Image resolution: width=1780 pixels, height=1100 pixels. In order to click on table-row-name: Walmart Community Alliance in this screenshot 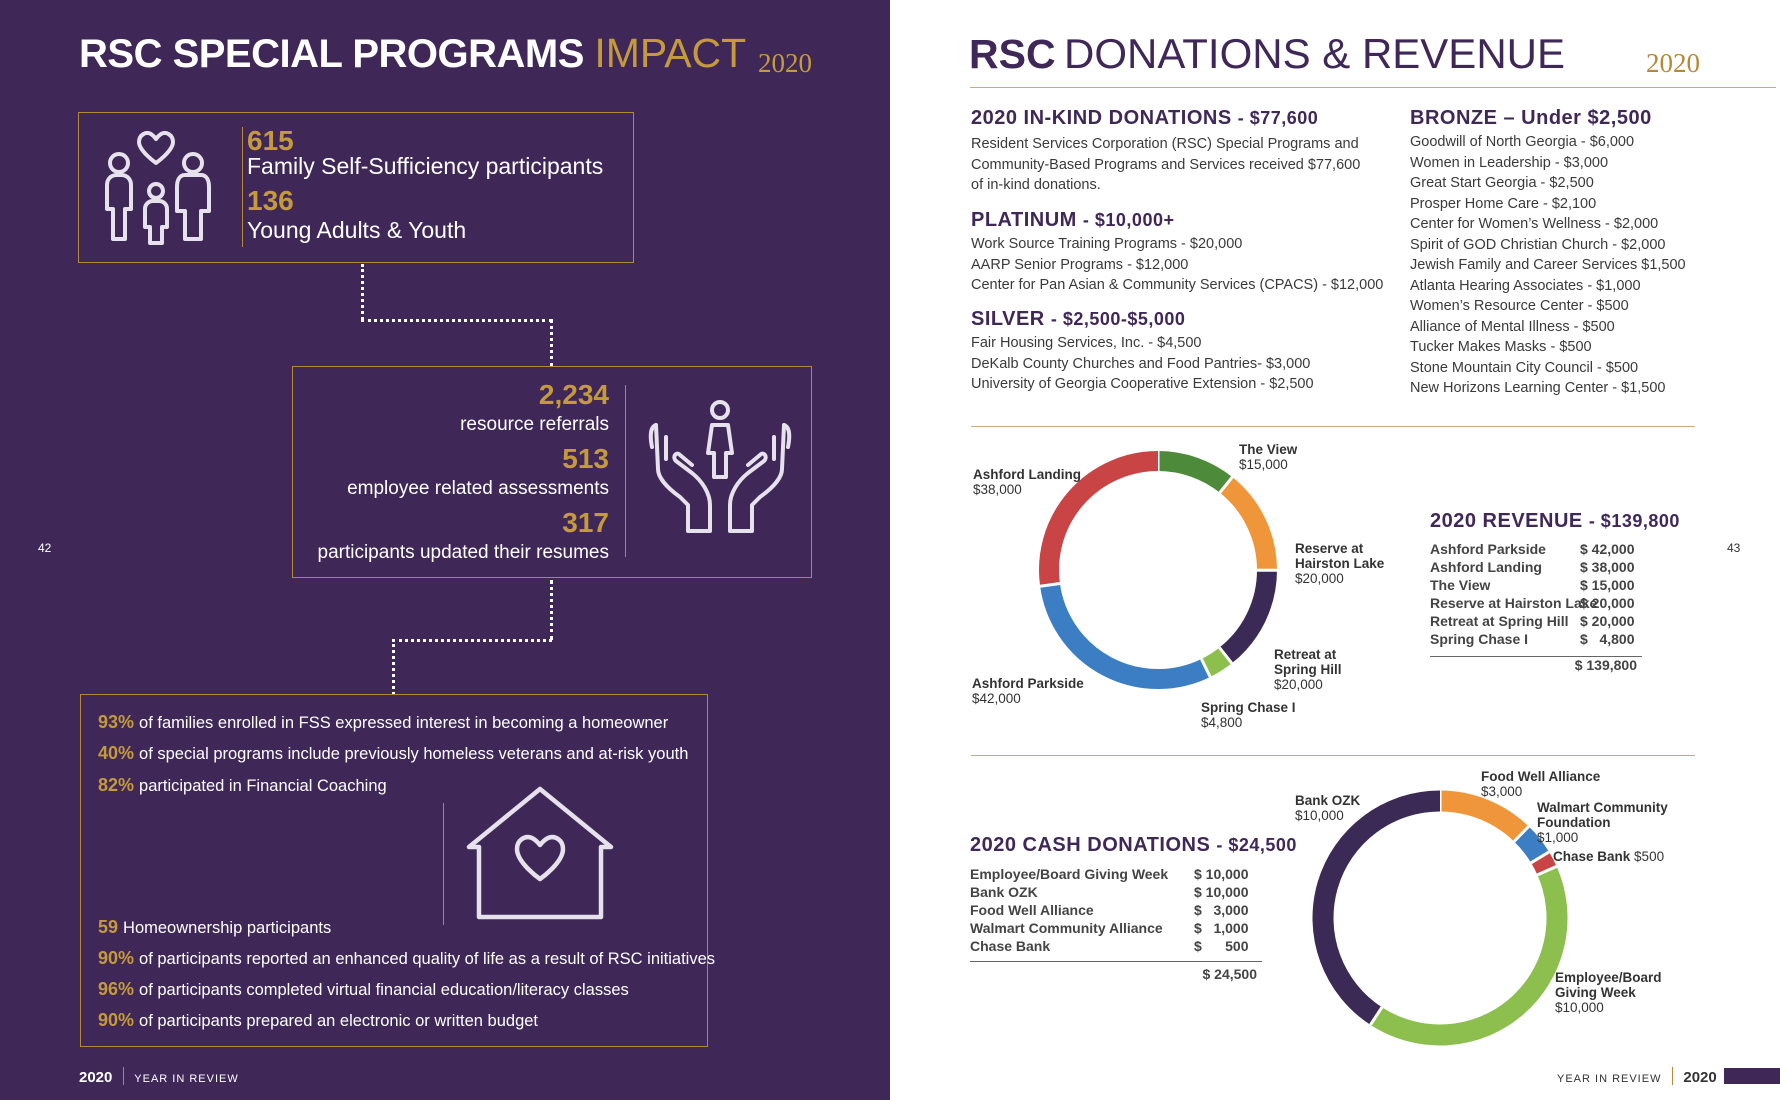, I will do `click(1066, 928)`.